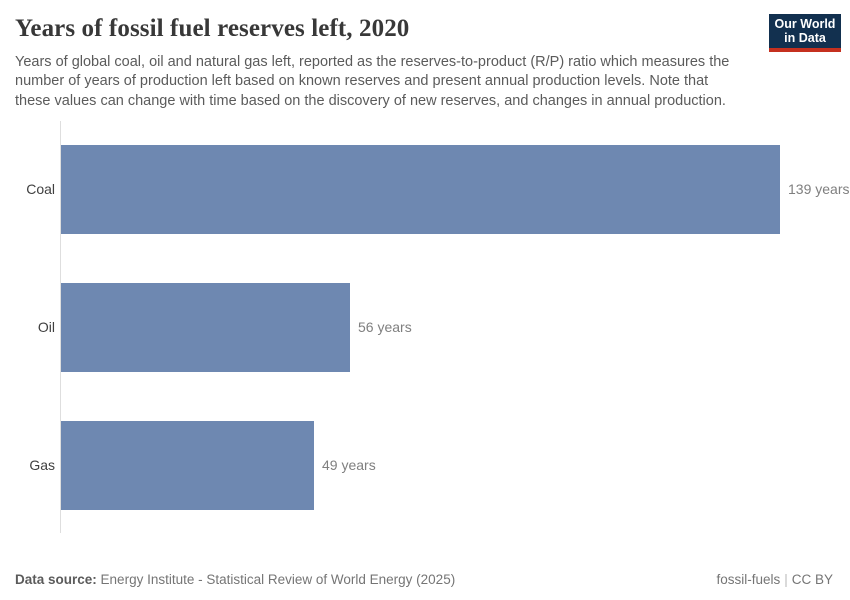 Image resolution: width=850 pixels, height=600 pixels. What do you see at coordinates (56, 579) in the screenshot?
I see `data-source-label: Data source:` at bounding box center [56, 579].